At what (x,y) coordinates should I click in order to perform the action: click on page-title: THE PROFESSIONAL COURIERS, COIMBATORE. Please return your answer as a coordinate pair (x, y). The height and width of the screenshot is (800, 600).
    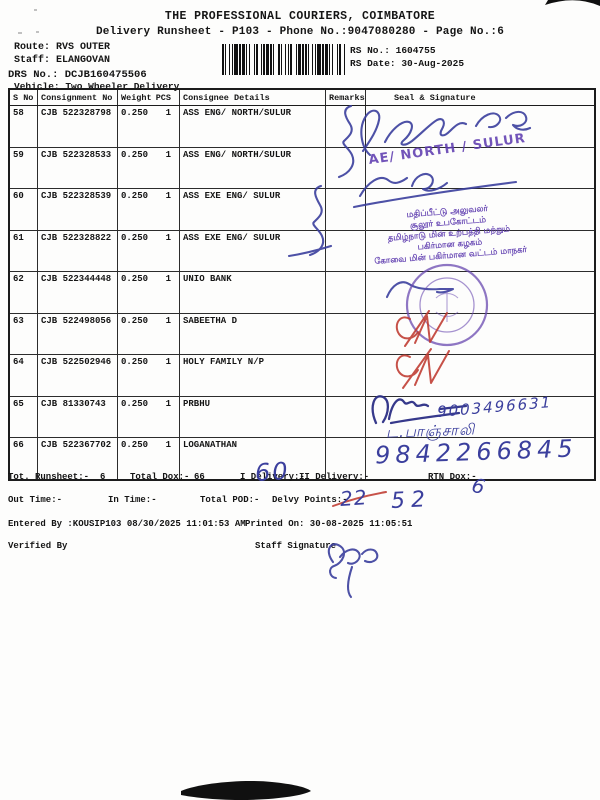
    Looking at the image, I should click on (300, 16).